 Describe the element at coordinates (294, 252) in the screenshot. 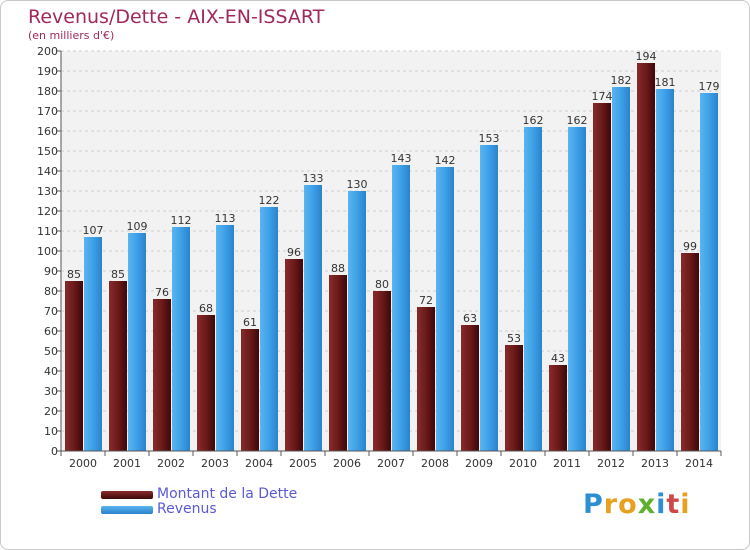

I see `data-label-dette: 96` at that location.